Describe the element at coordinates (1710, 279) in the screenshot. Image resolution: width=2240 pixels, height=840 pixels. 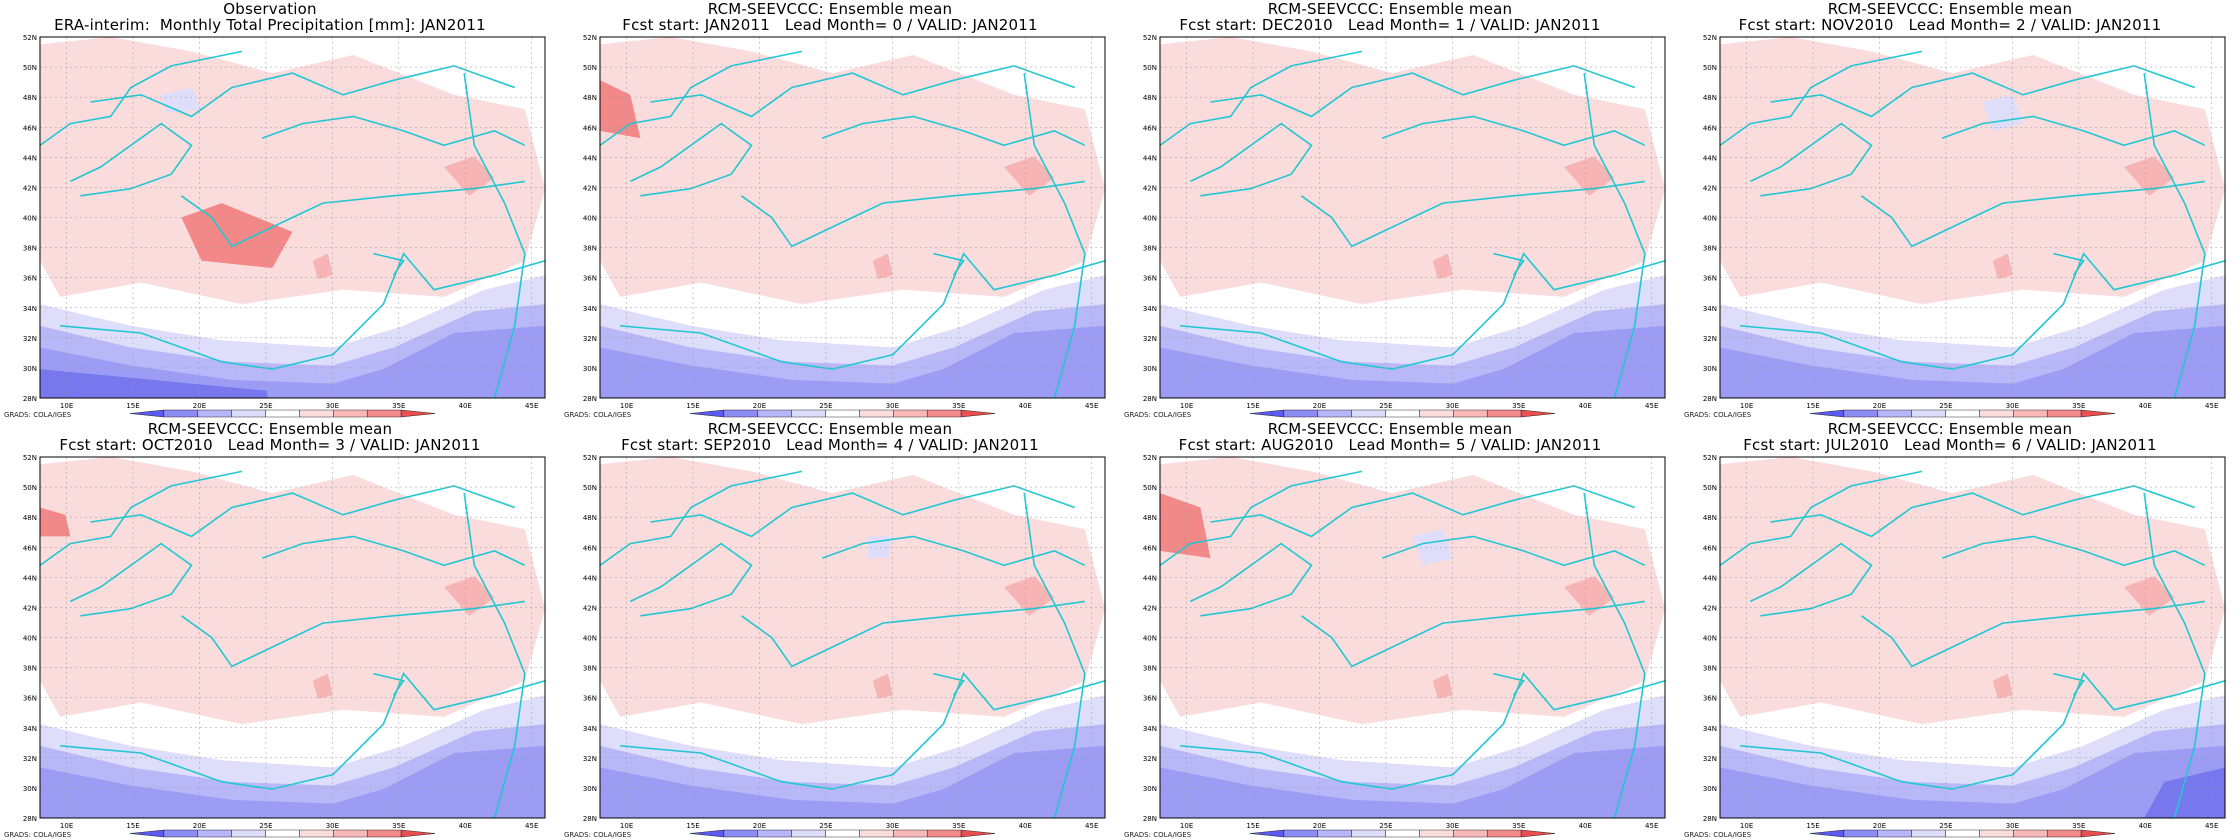
I see `lat-label: 36N` at that location.